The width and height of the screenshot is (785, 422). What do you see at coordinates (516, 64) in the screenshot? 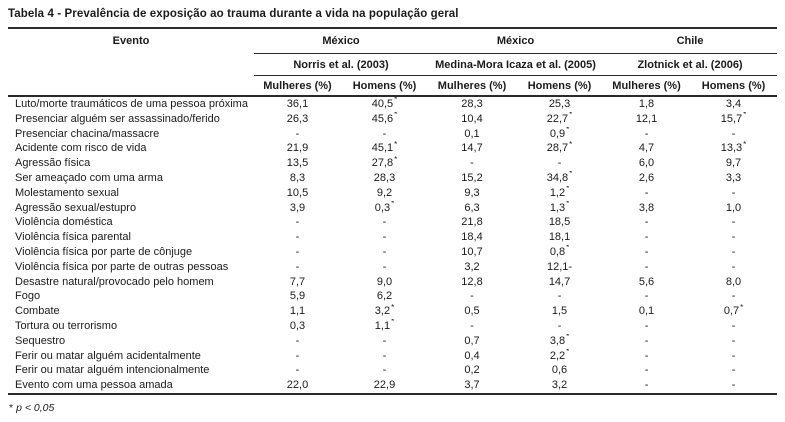
I see `group-header-study-2: Medina-Mora Icaza et al. (2005)` at bounding box center [516, 64].